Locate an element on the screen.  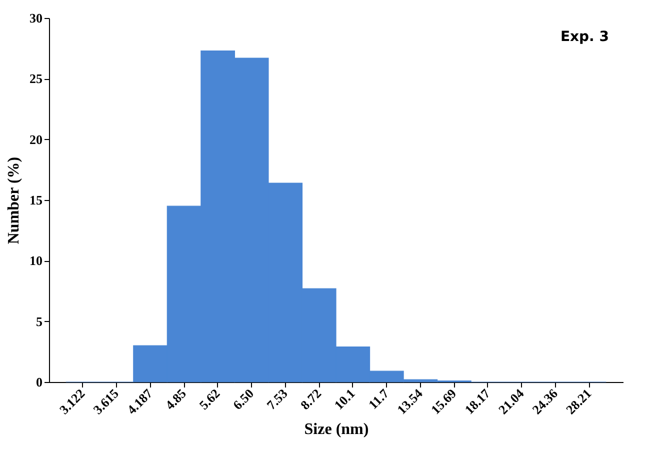
x-tick-label: 5.62 is located at coordinates (209, 399).